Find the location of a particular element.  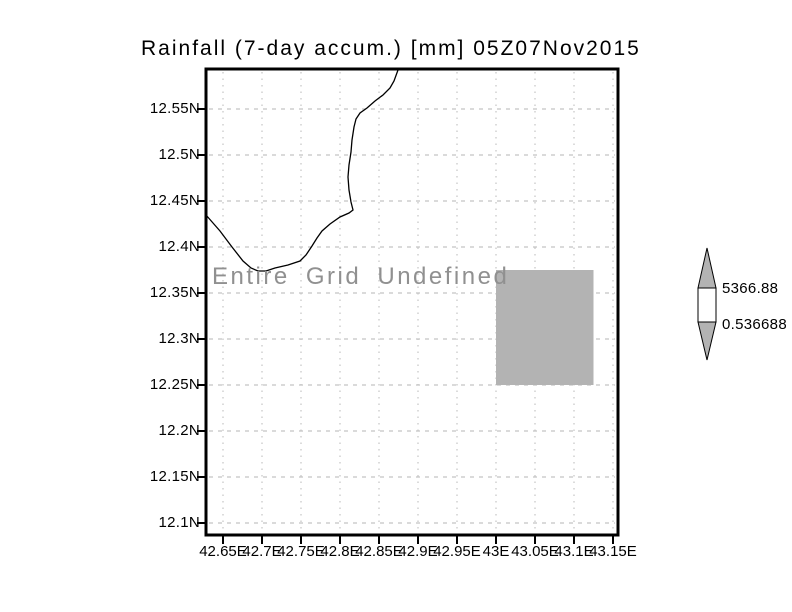

colorbar-max-label: 5366.88 is located at coordinates (750, 288).